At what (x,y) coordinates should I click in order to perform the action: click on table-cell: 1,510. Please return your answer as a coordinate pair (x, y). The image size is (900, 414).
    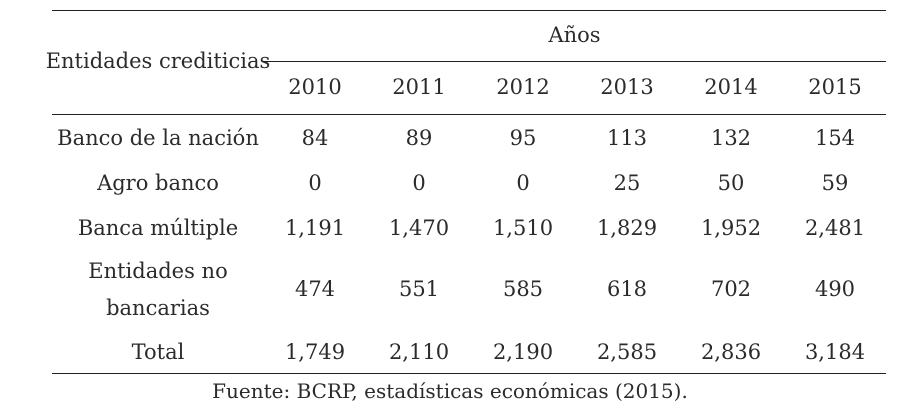
    Looking at the image, I should click on (523, 228).